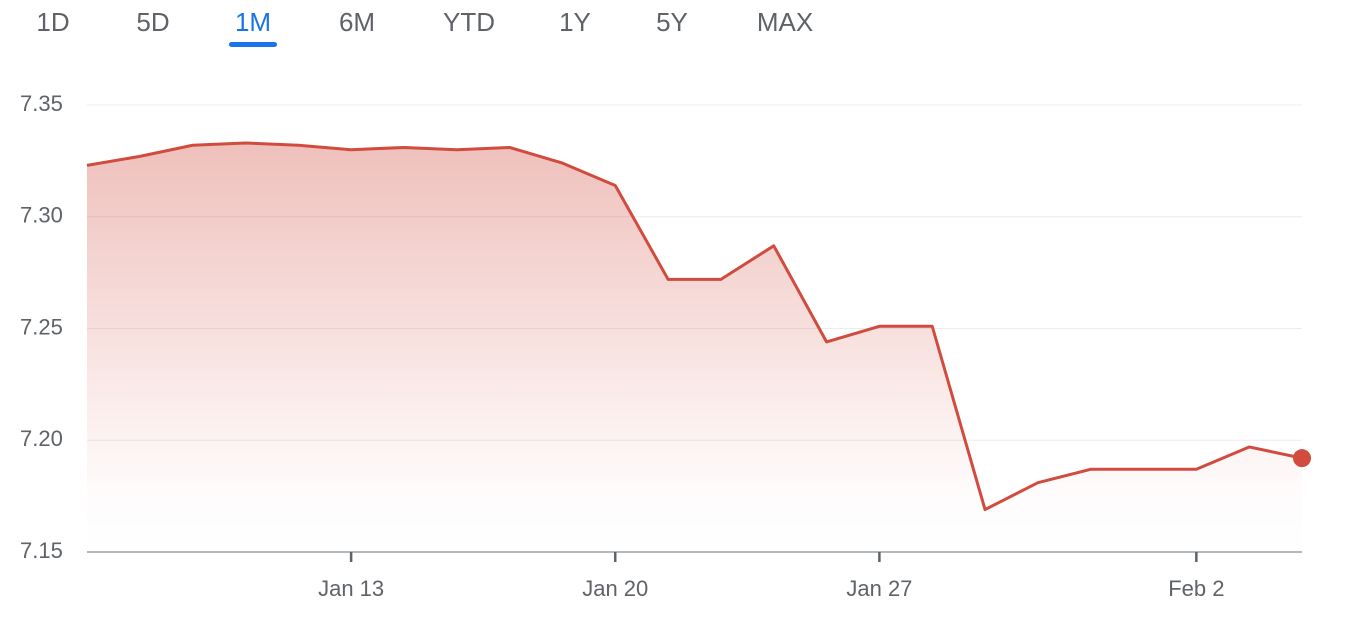 The height and width of the screenshot is (620, 1348). Describe the element at coordinates (253, 44) in the screenshot. I see `tab-underline` at that location.